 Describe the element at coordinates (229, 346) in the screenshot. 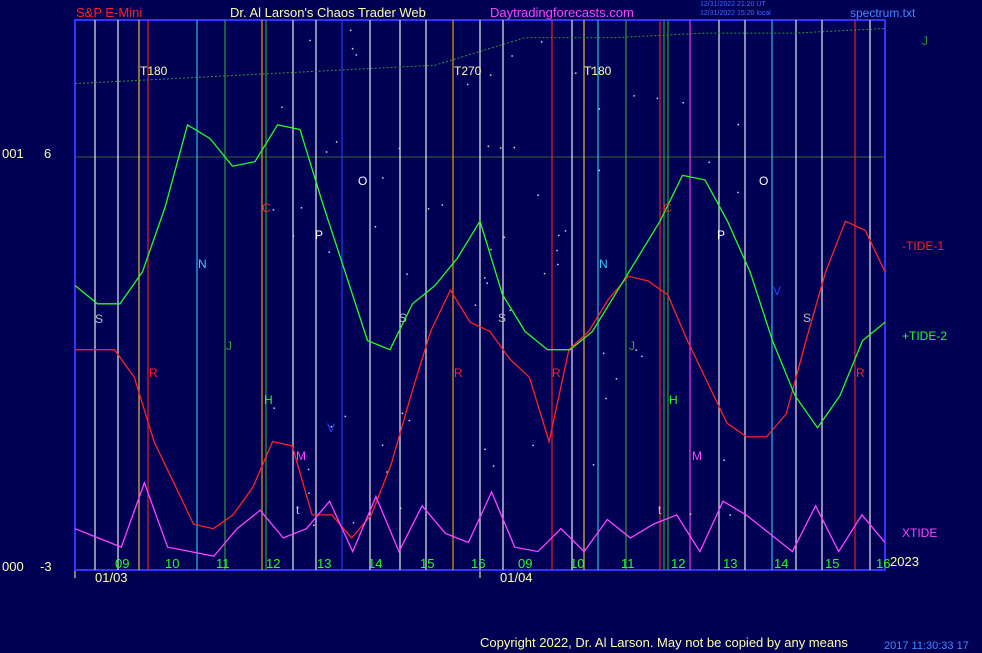

I see `event-label-j-4: J` at that location.